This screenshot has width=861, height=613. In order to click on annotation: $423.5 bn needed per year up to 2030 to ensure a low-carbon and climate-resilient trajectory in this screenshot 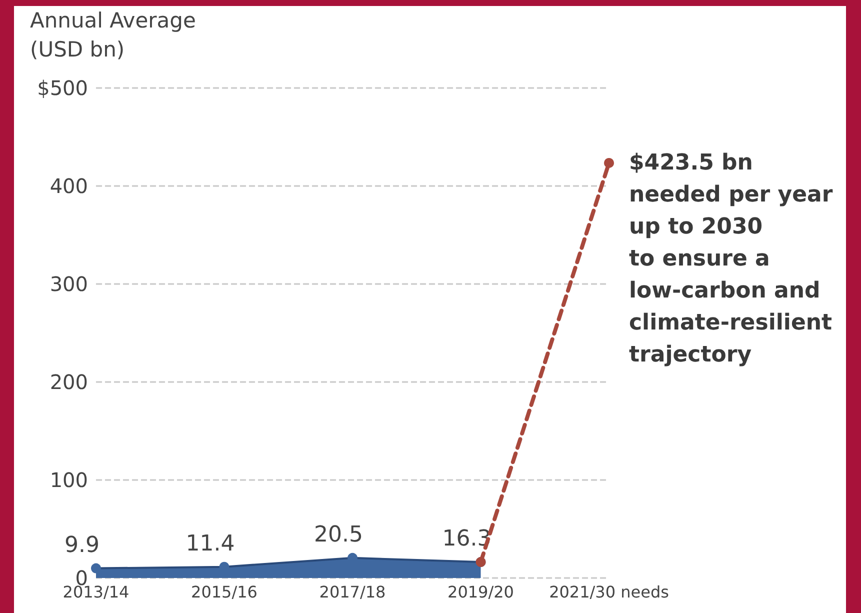, I will do `click(731, 259)`.